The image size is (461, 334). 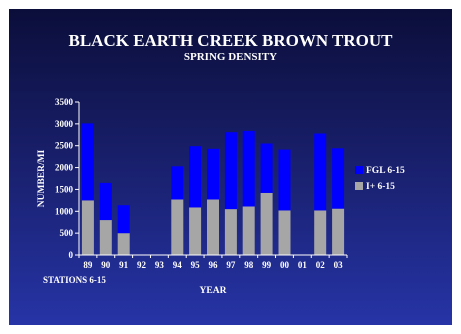 What do you see at coordinates (339, 265) in the screenshot?
I see `x-tick-label-03: 03` at bounding box center [339, 265].